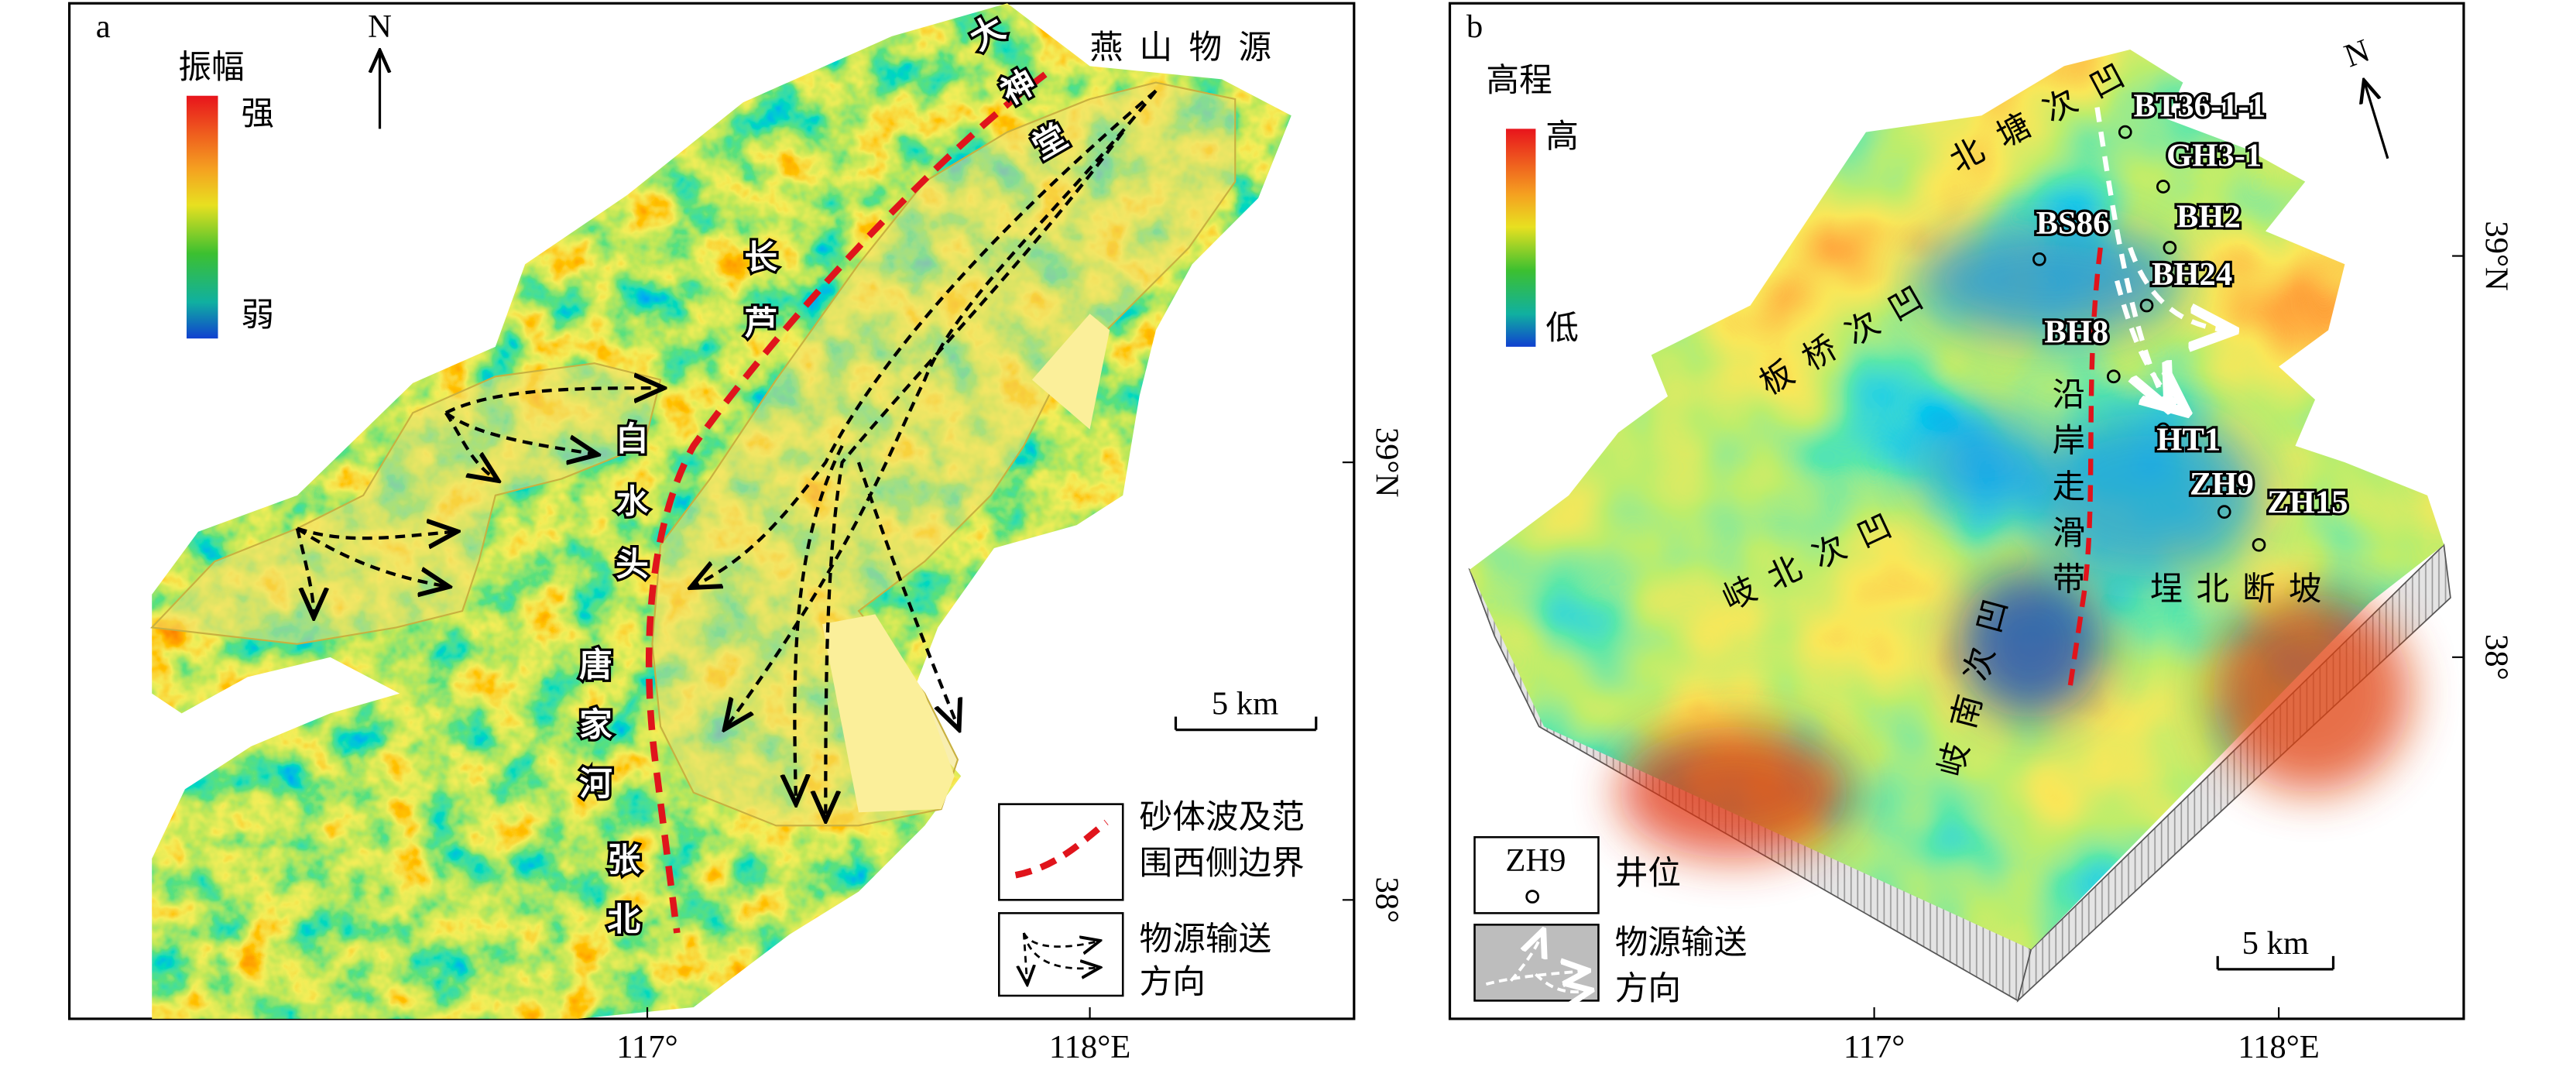  Describe the element at coordinates (2208, 216) in the screenshot. I see `well-label: BH2` at that location.